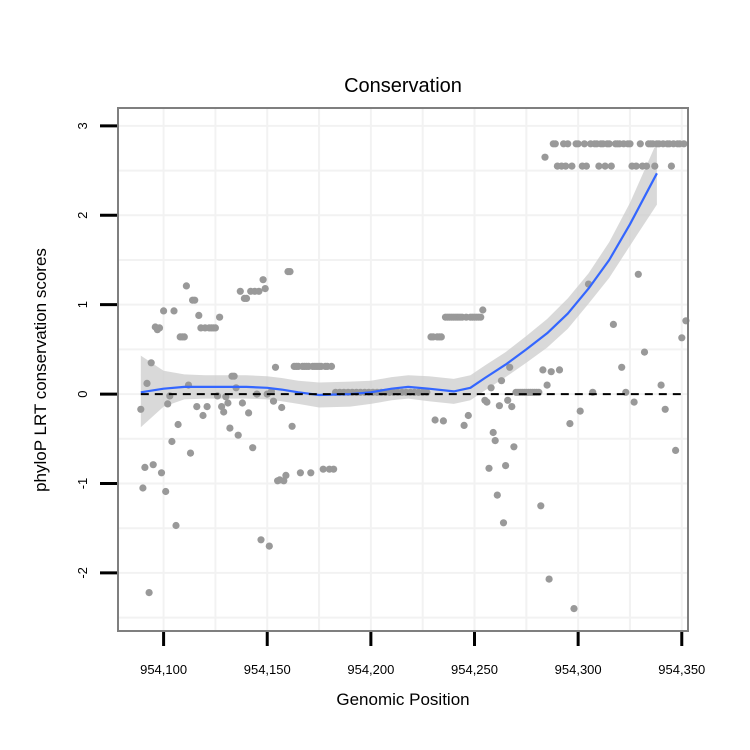 The height and width of the screenshot is (750, 750). Describe the element at coordinates (82, 573) in the screenshot. I see `y-tick-label: -2` at that location.